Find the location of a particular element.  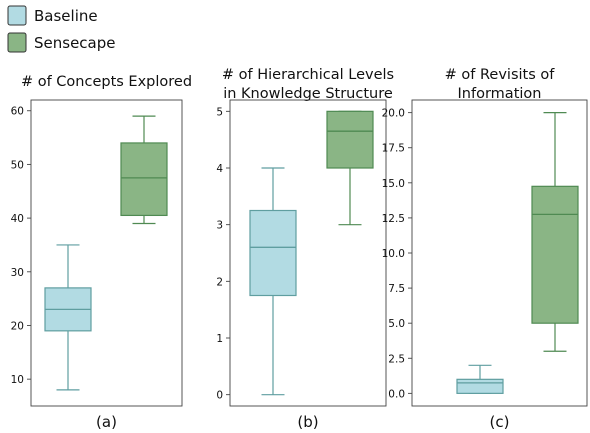

legend-item-baseline: Baseline is located at coordinates (52, 15).